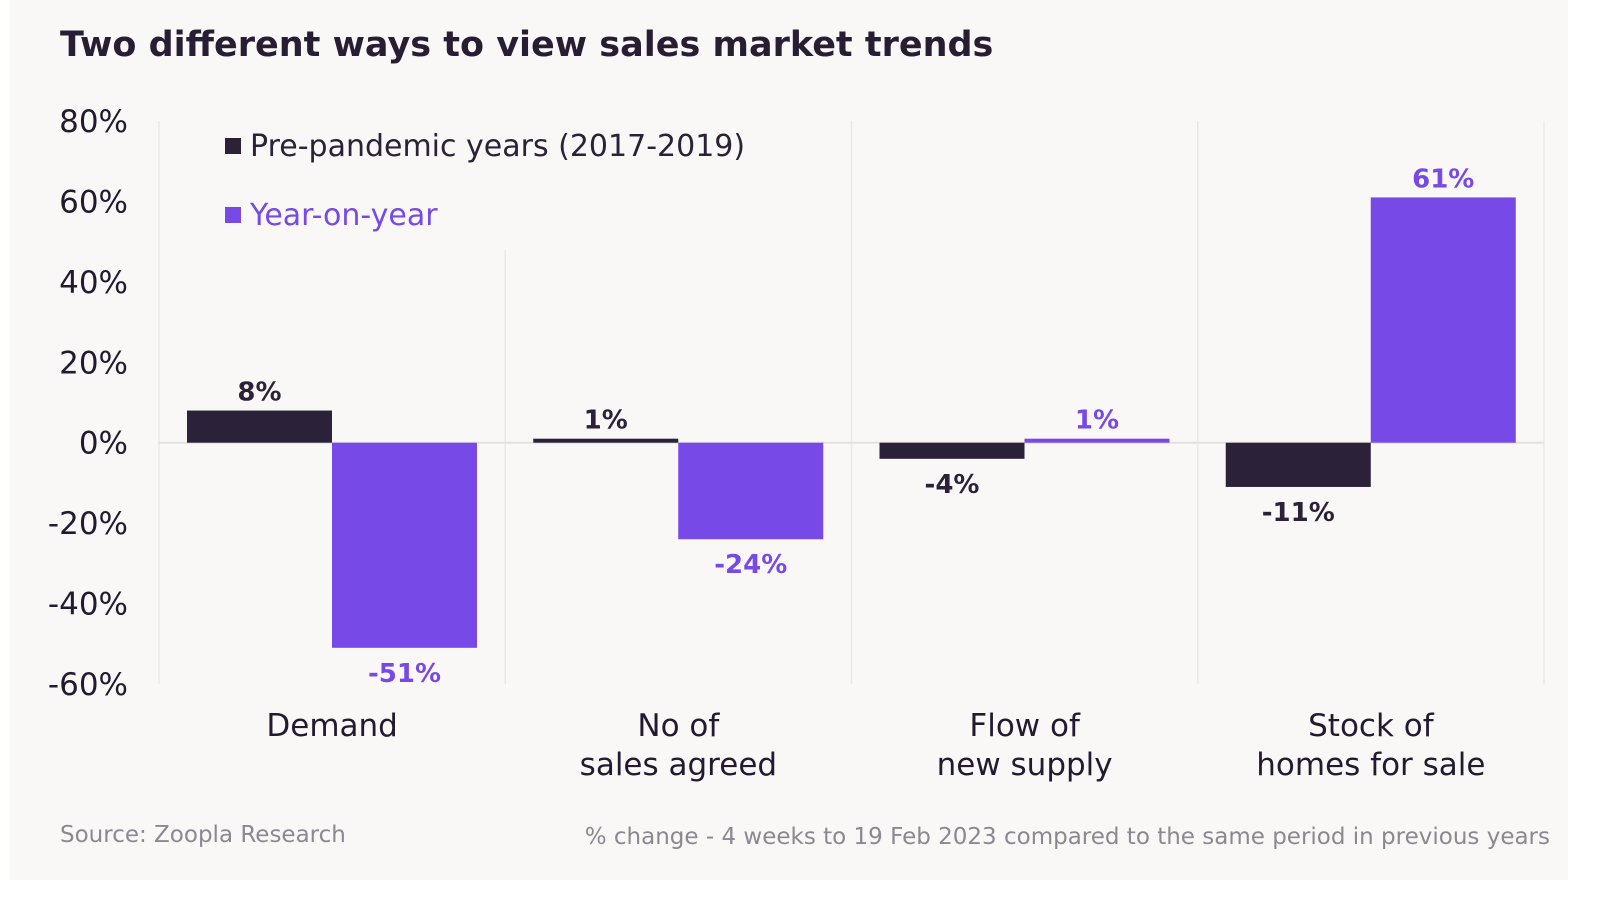  What do you see at coordinates (1025, 726) in the screenshot?
I see `x-category-label: Flow of` at bounding box center [1025, 726].